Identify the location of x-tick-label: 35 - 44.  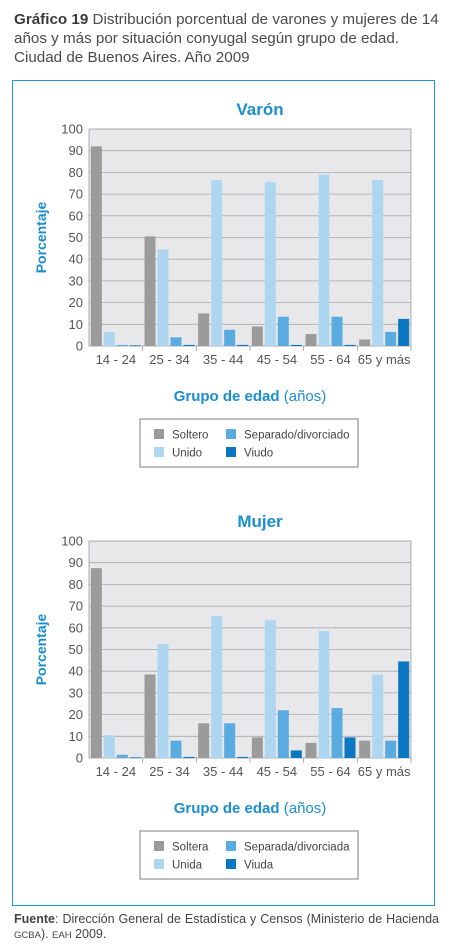
(223, 771).